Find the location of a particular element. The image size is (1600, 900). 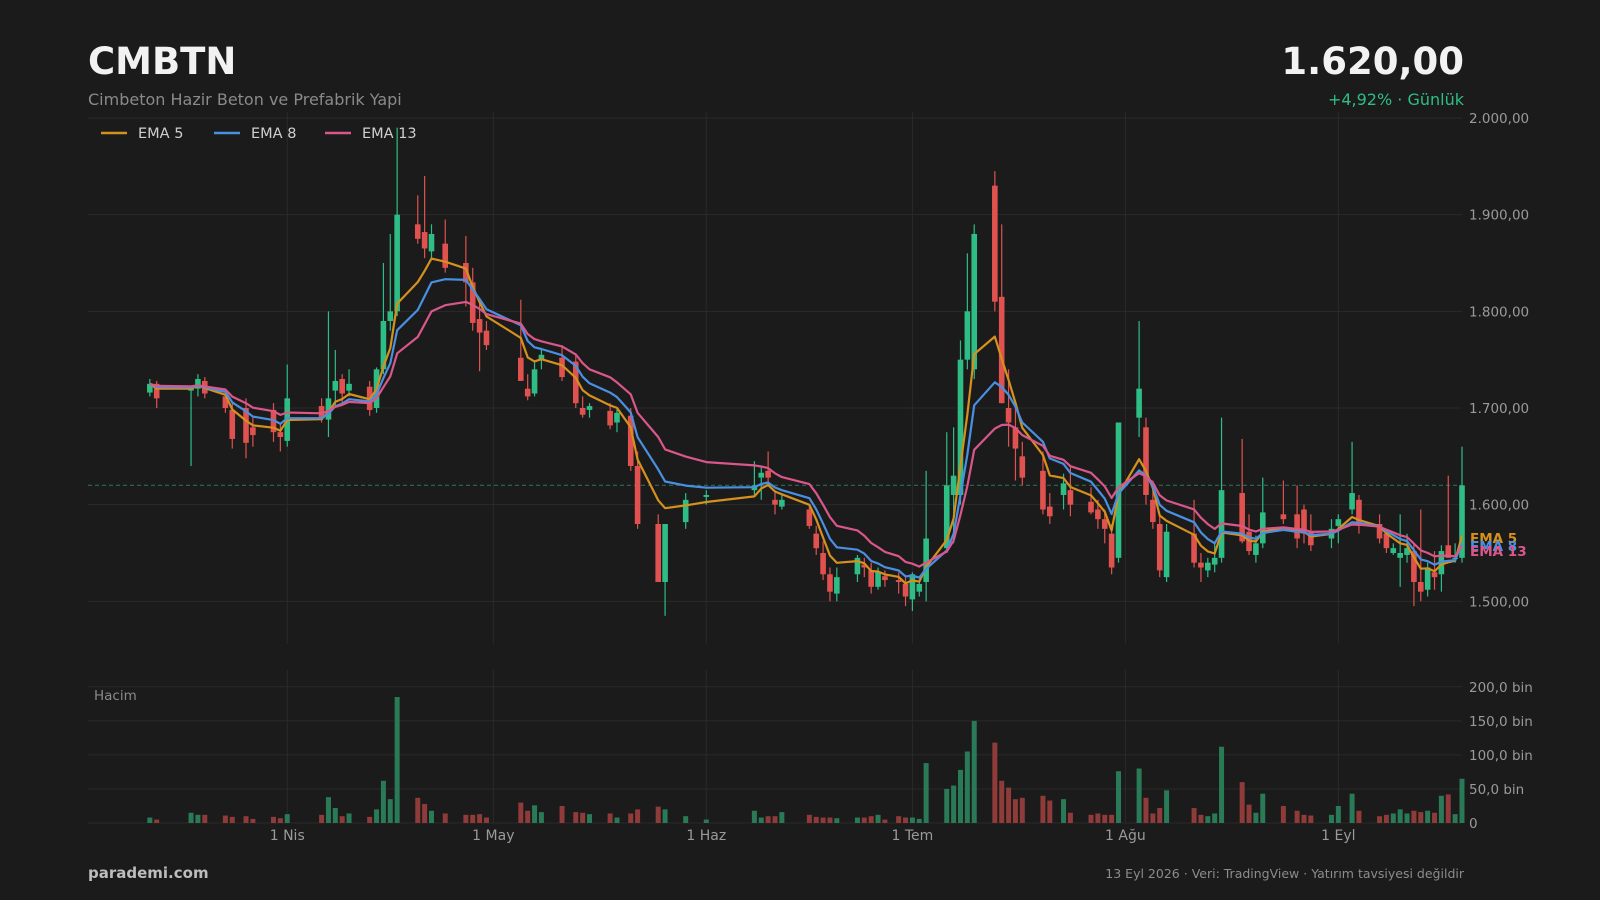

volume-tick-label: 100,0 bin is located at coordinates (1501, 756).